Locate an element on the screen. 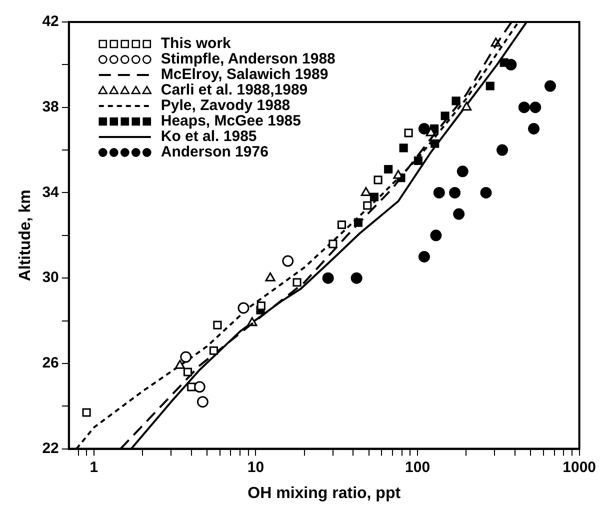 The height and width of the screenshot is (517, 607). y-tick-label: 22 is located at coordinates (50, 448).